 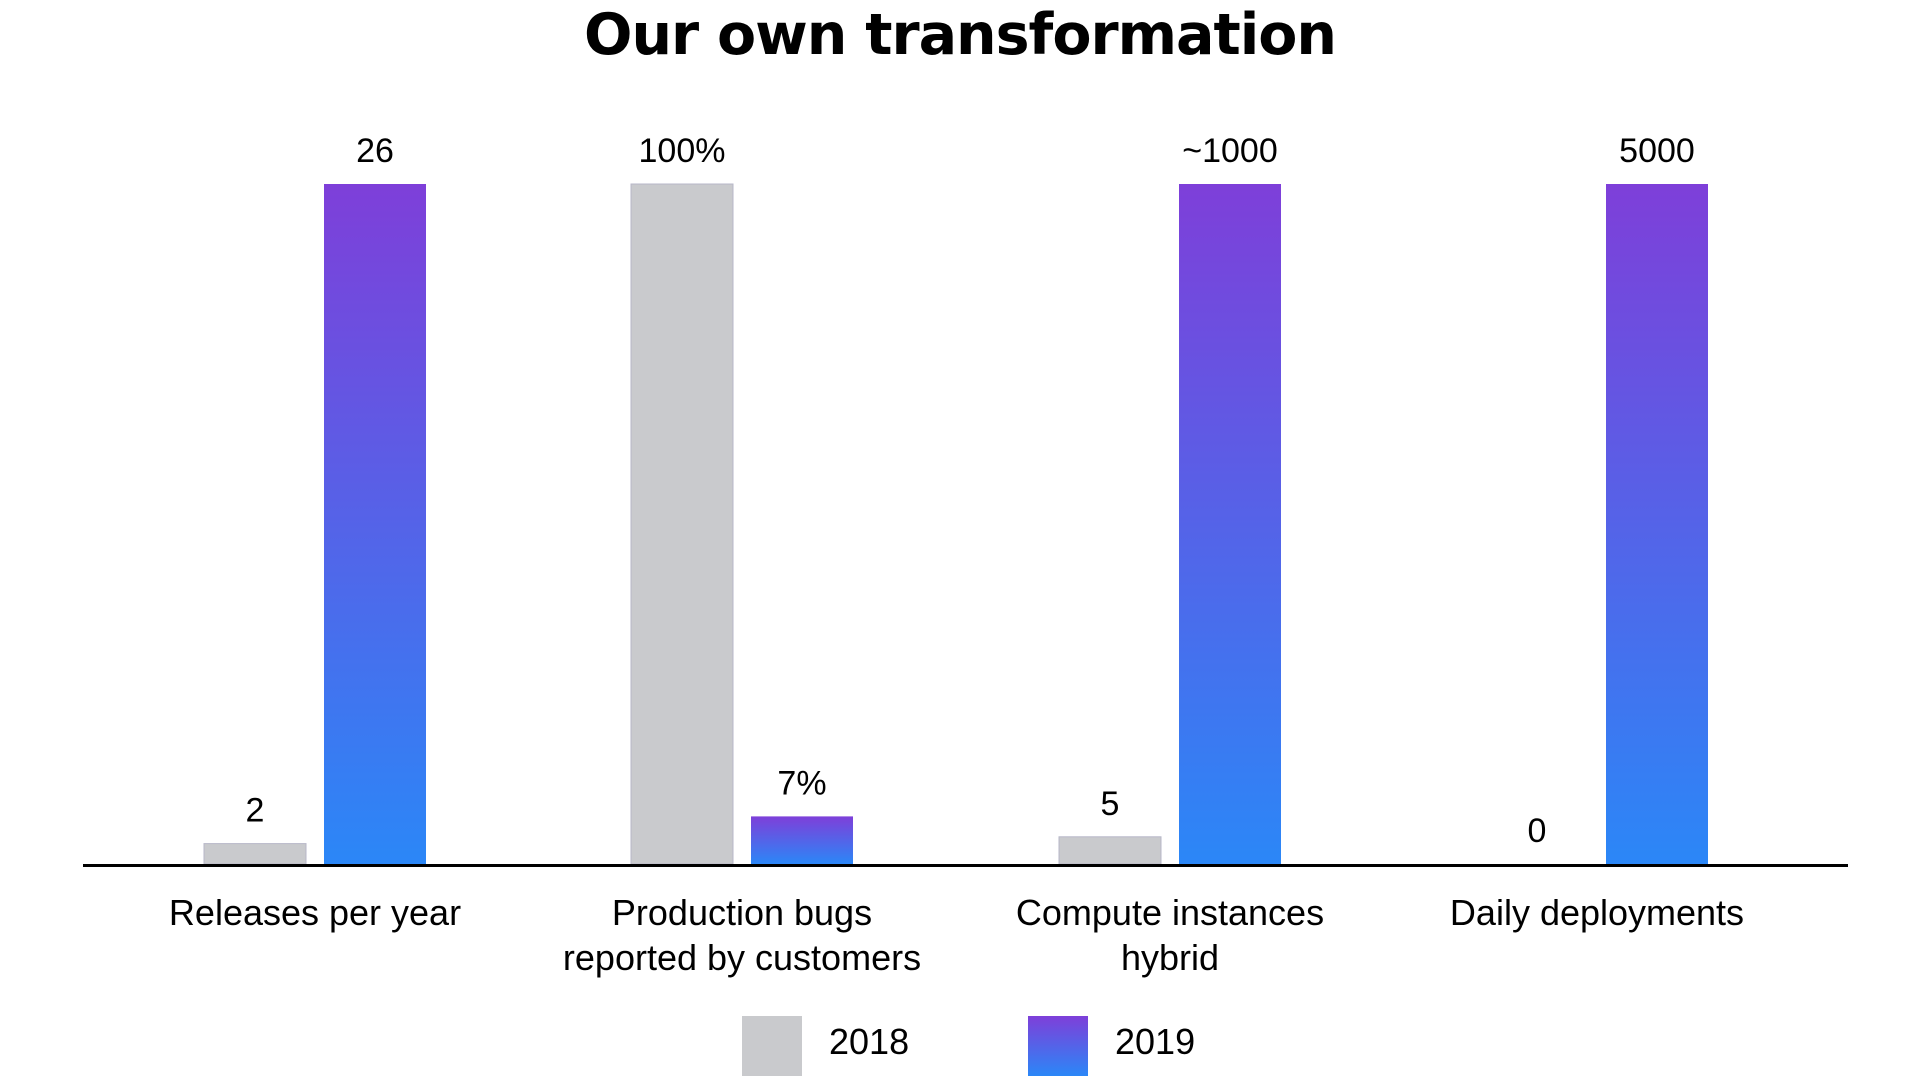 I want to click on category-label-0-line-0: Releases per year, so click(x=315, y=912).